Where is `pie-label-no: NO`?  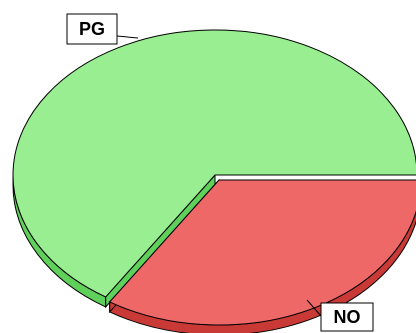
pie-label-no: NO is located at coordinates (340, 315).